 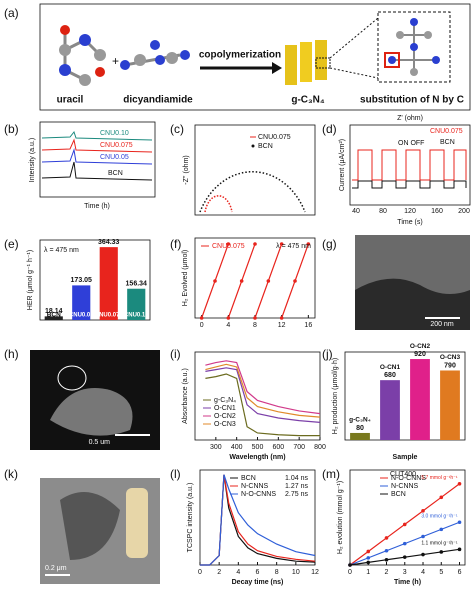 I want to click on scale-label: 200 nm, so click(x=442, y=324).